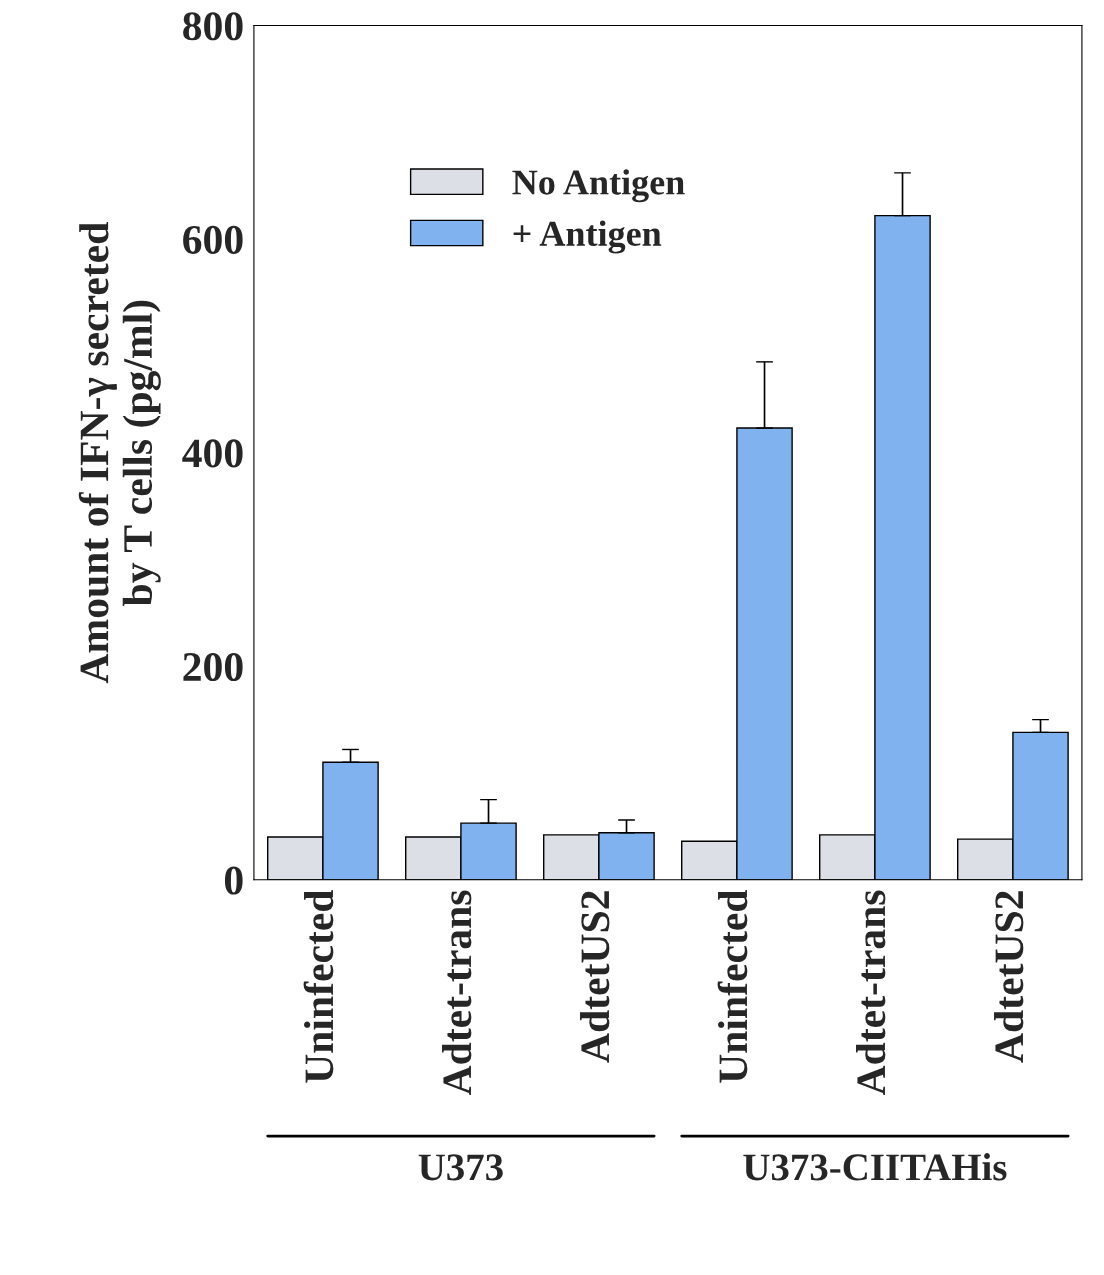 This screenshot has width=1104, height=1275. I want to click on legend-label: + Antigen, so click(587, 237).